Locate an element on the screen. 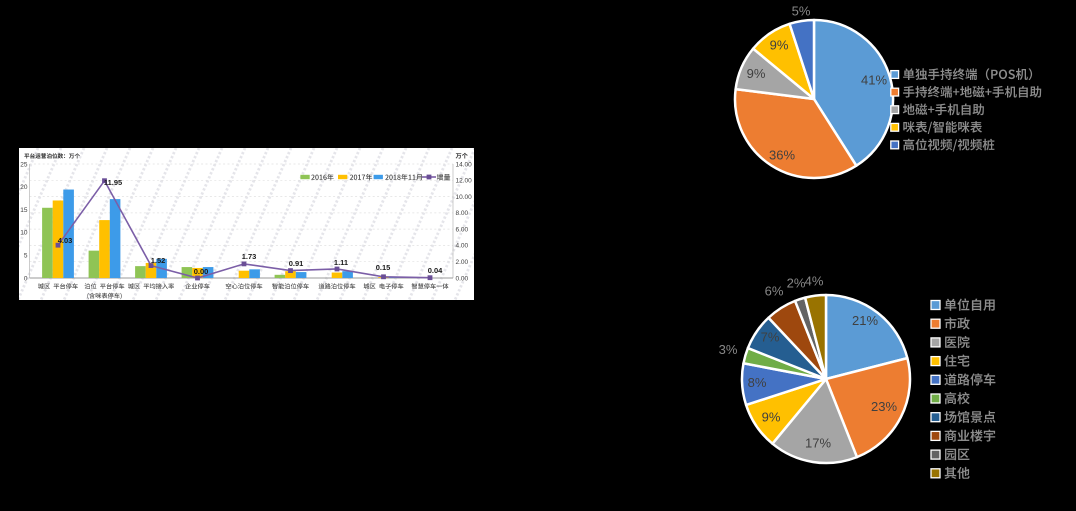  svg-text: 5% is located at coordinates (801, 11).